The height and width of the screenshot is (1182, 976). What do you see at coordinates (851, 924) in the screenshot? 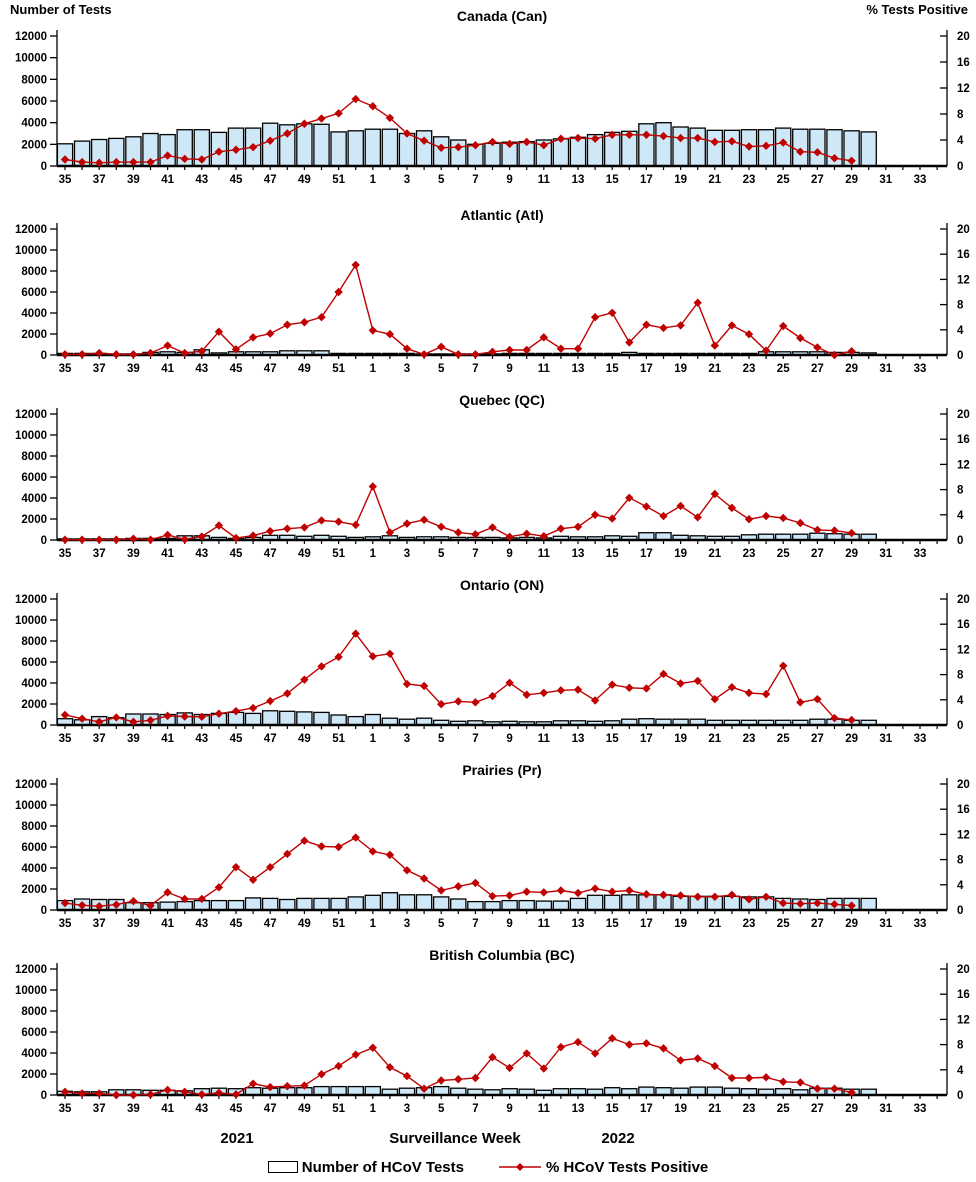
I see `week-label: 29` at bounding box center [851, 924].